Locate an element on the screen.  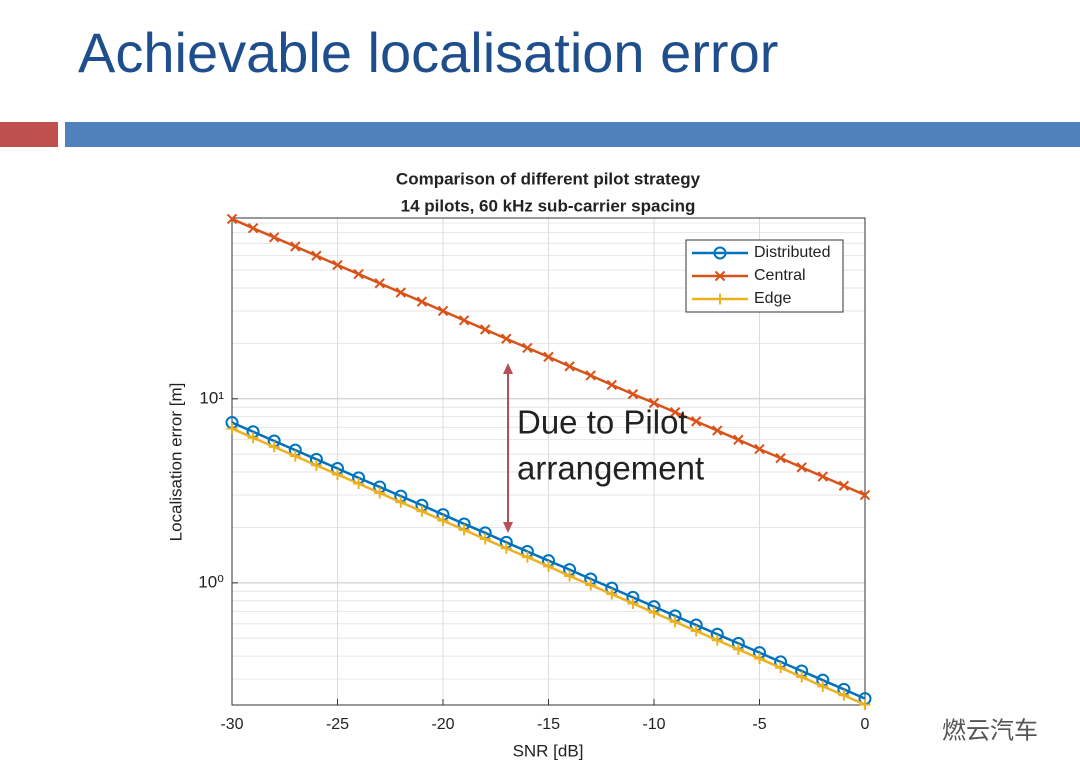
annotation-text: arrangement is located at coordinates (610, 468).